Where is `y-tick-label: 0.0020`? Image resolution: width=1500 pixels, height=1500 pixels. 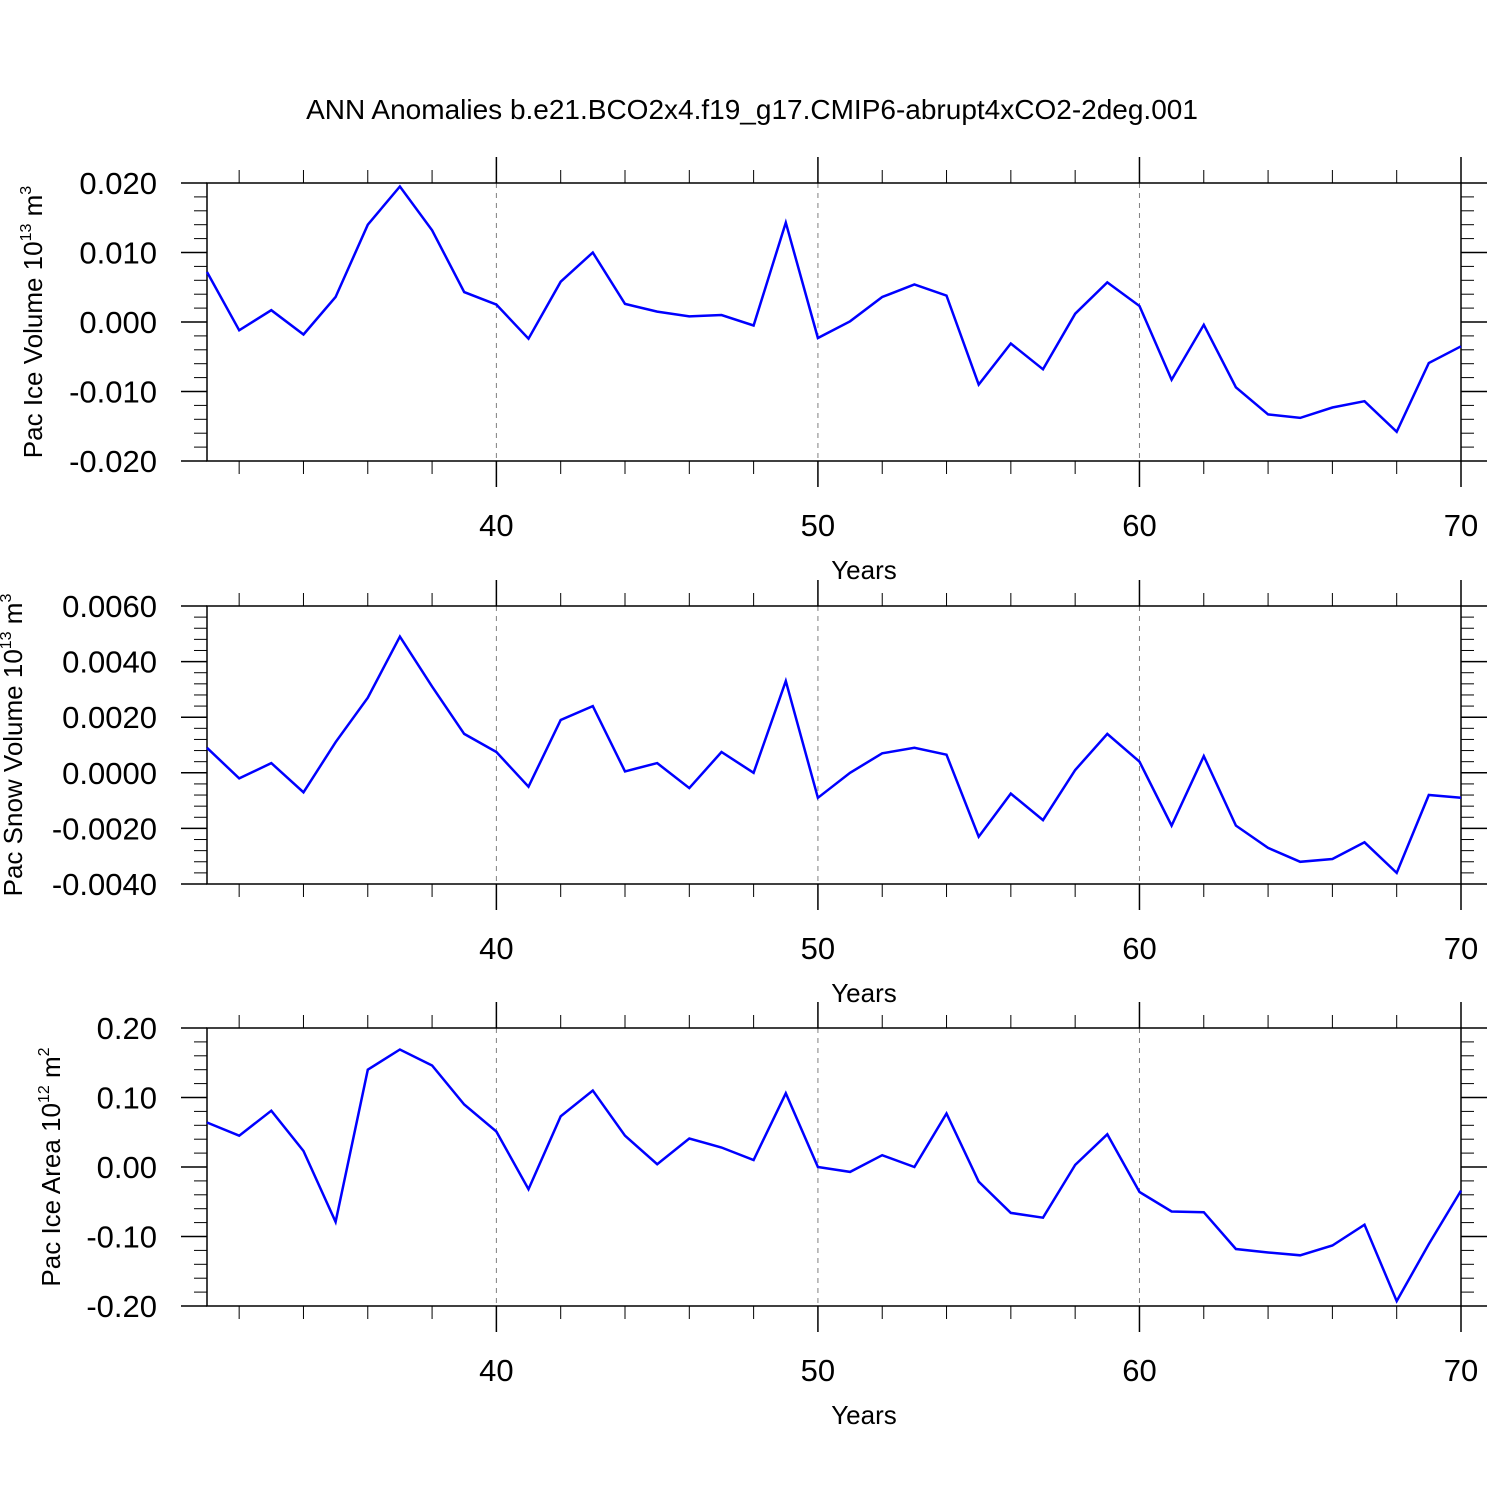 y-tick-label: 0.0020 is located at coordinates (109, 717).